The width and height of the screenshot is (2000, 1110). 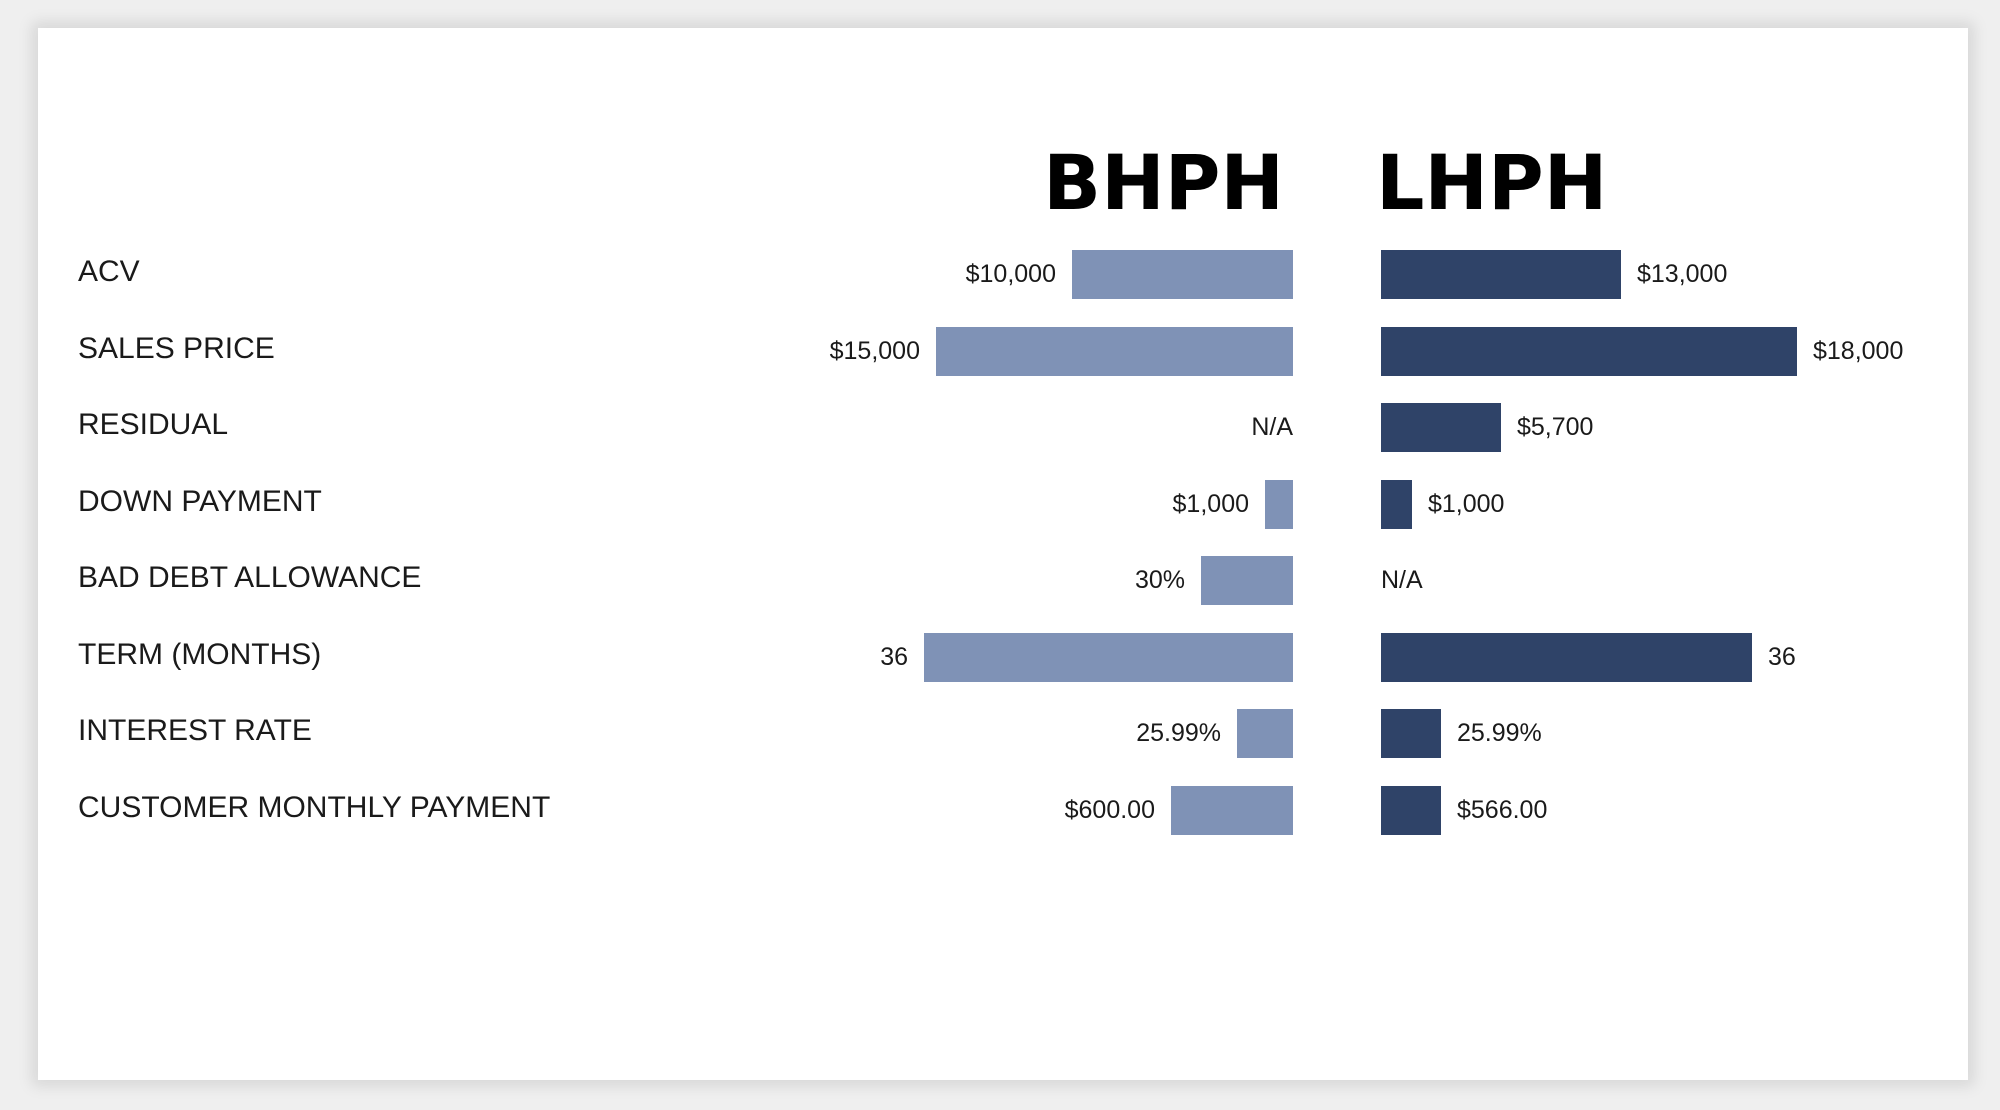 What do you see at coordinates (874, 350) in the screenshot?
I see `bhph-value-1: $15,000` at bounding box center [874, 350].